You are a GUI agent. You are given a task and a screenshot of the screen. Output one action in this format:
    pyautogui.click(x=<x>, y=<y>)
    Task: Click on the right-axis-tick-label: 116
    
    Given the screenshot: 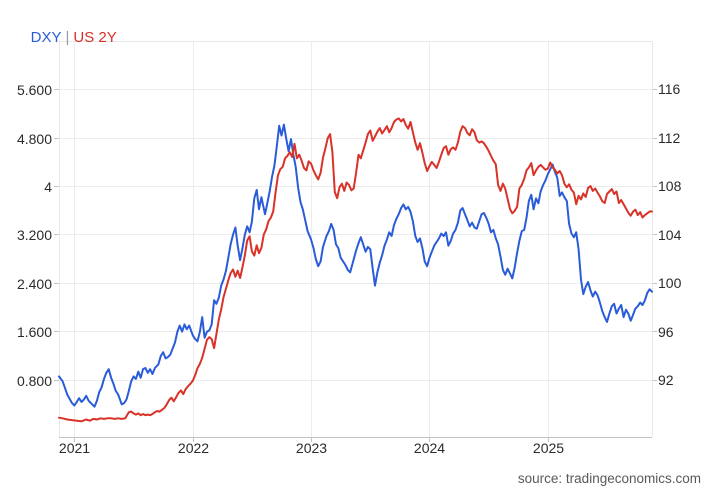 What is the action you would take?
    pyautogui.click(x=669, y=89)
    